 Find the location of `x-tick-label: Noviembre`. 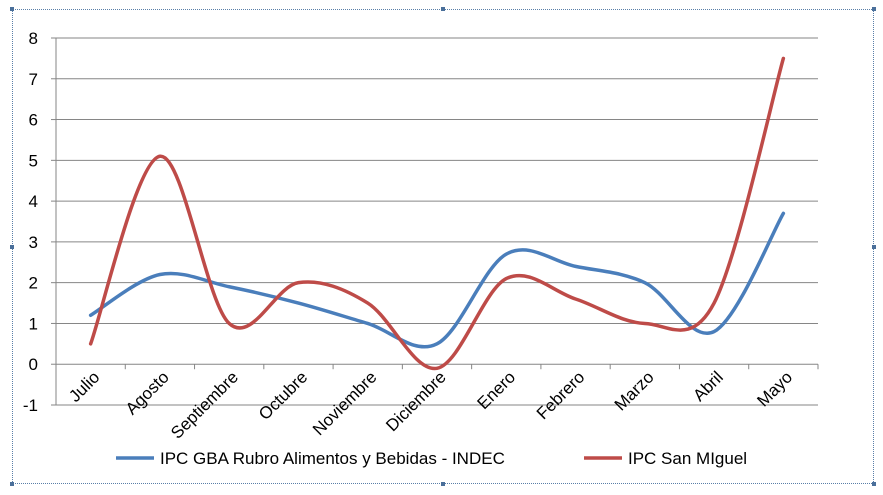

x-tick-label: Noviembre is located at coordinates (345, 404).